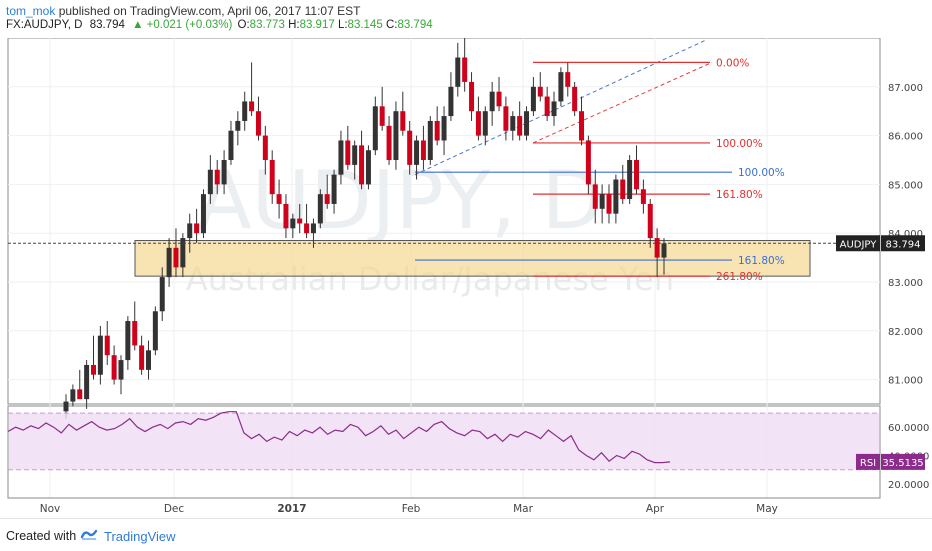 This screenshot has height=551, width=932. I want to click on x-tick-label: Nov, so click(50, 509).